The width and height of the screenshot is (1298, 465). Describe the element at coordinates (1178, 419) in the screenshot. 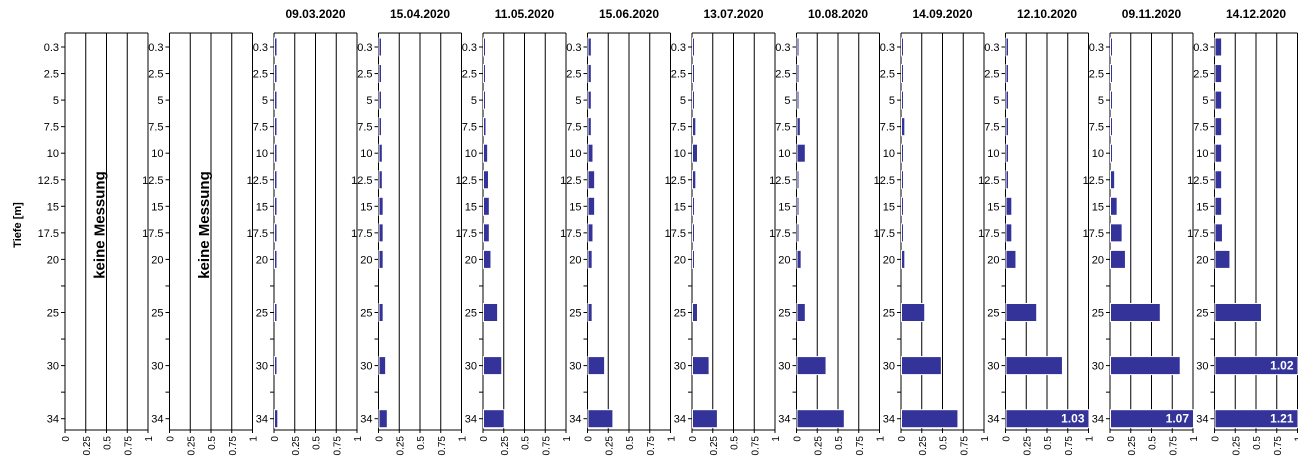

I see `bar-value-label: 1.07` at that location.